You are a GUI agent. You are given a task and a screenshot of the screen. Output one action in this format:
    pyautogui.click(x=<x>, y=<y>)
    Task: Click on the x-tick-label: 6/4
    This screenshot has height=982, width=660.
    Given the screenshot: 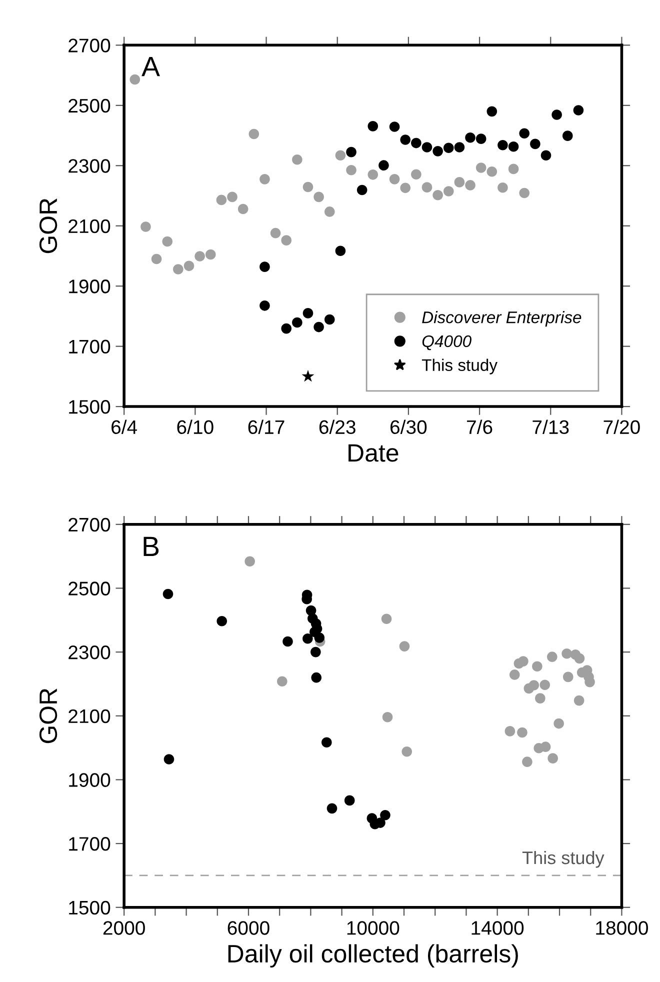 What is the action you would take?
    pyautogui.click(x=125, y=427)
    